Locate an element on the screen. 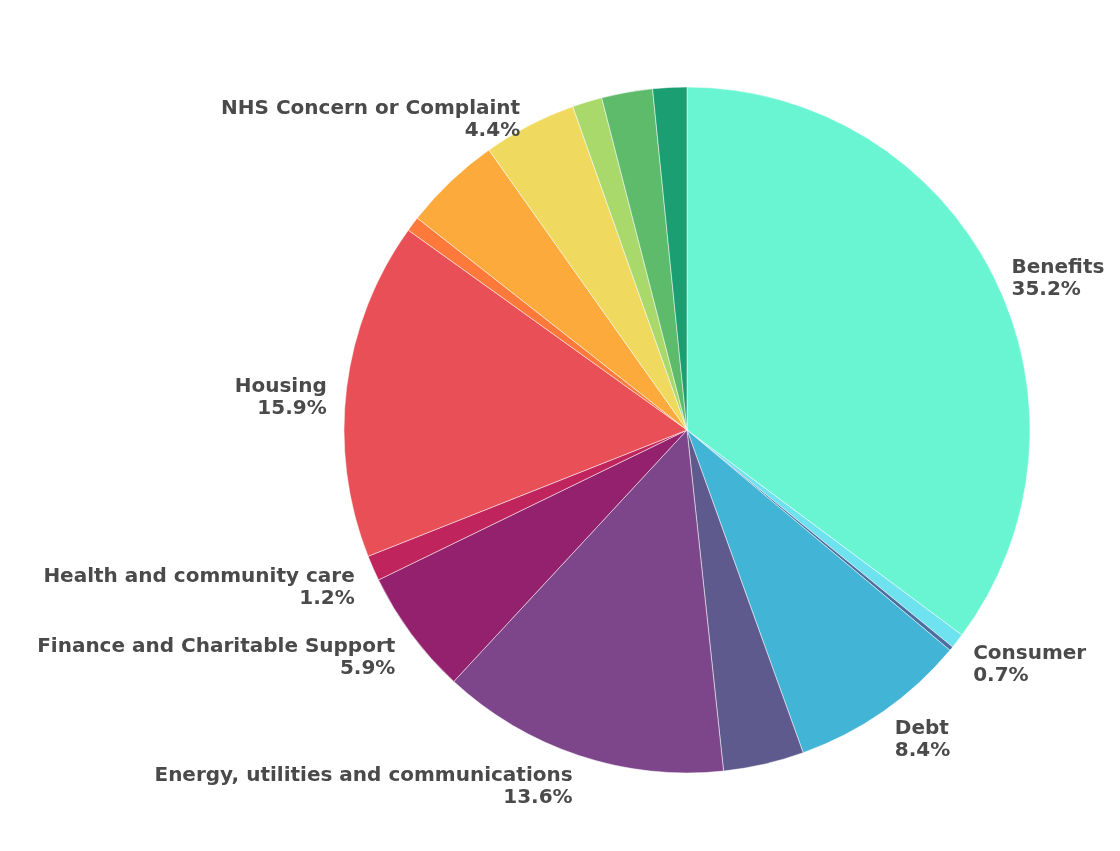 This screenshot has height=851, width=1120. data-label: 8.4% is located at coordinates (922, 748).